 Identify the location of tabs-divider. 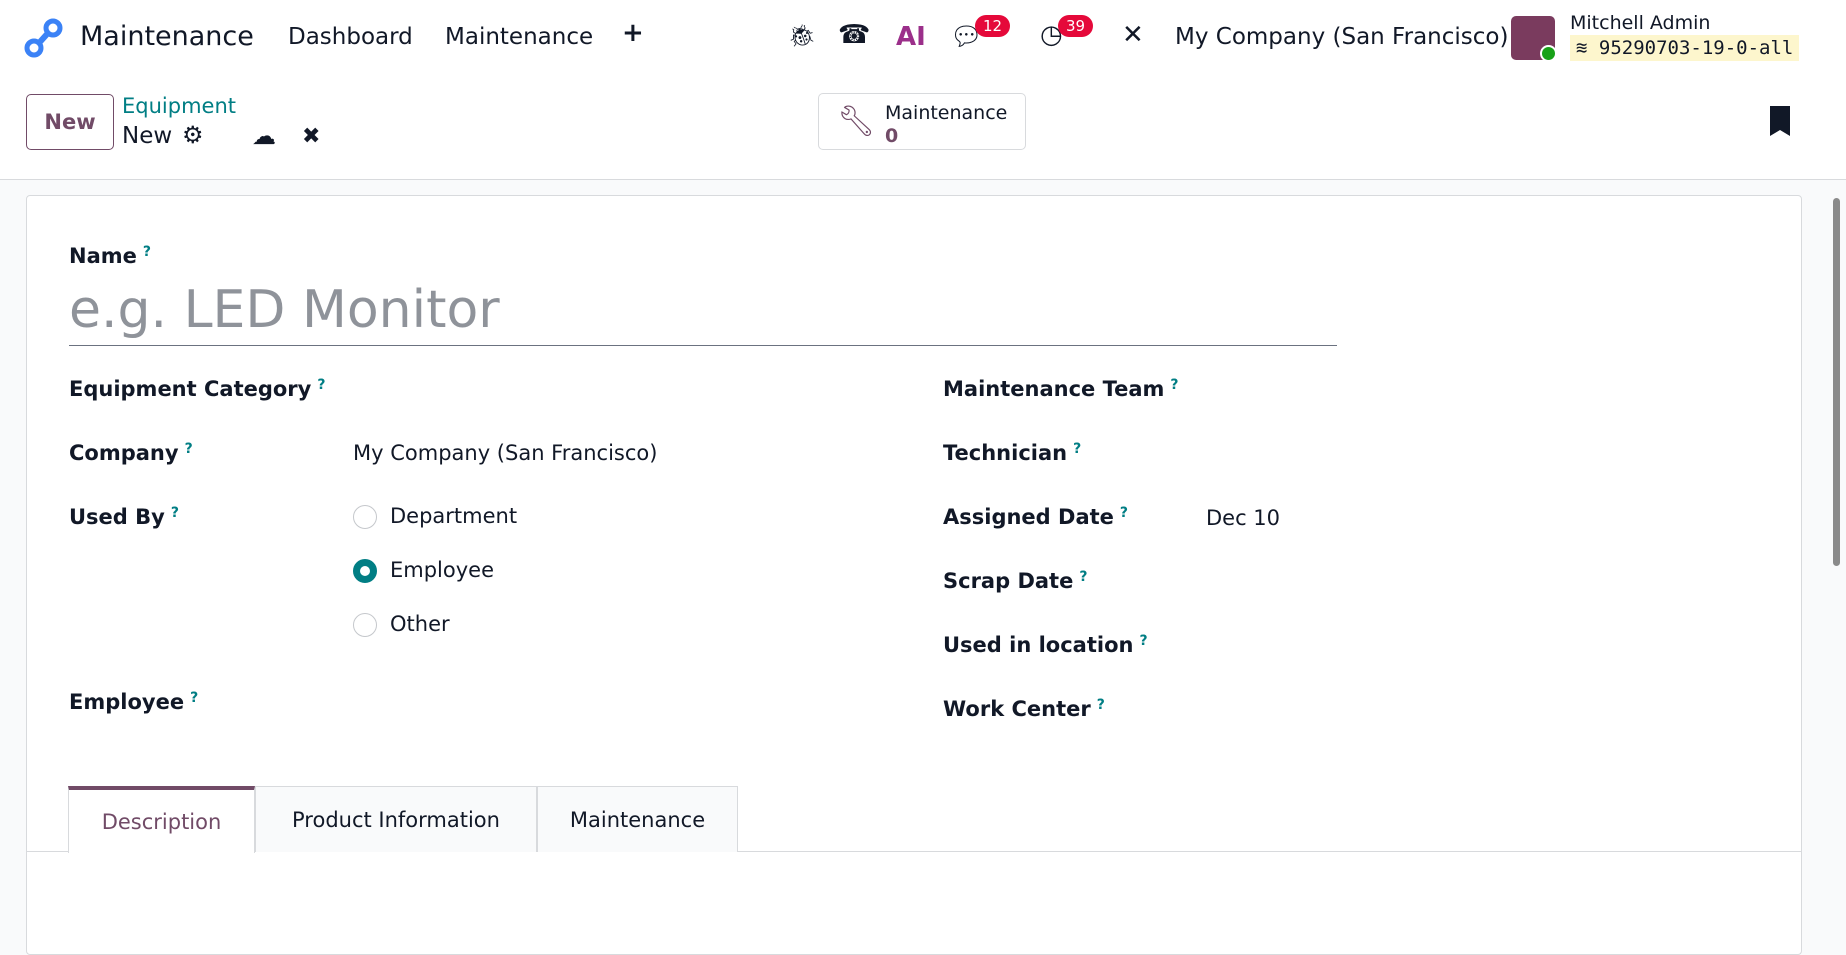
(914, 851).